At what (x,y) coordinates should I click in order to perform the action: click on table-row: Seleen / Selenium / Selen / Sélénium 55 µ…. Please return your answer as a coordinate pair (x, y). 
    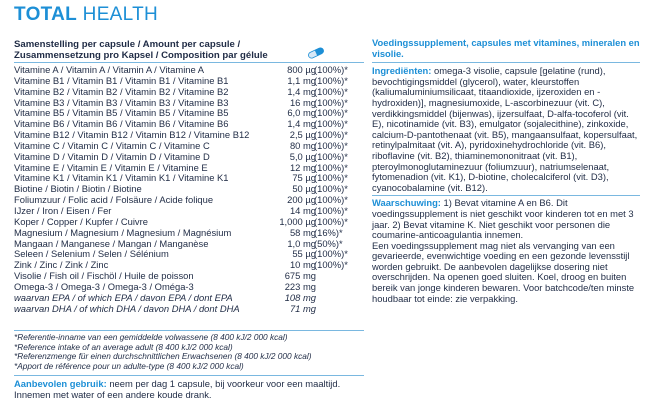
    Looking at the image, I should click on (189, 254).